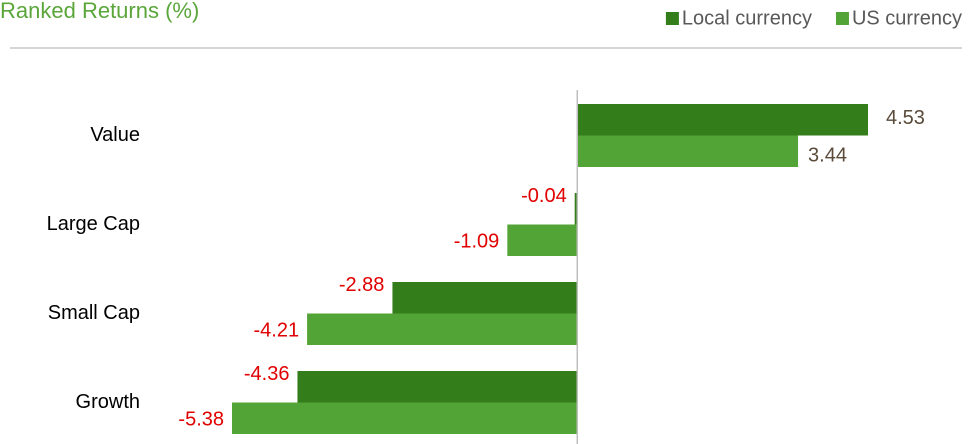 This screenshot has width=972, height=444. Describe the element at coordinates (115, 135) in the screenshot. I see `y-tick-label: Value` at that location.